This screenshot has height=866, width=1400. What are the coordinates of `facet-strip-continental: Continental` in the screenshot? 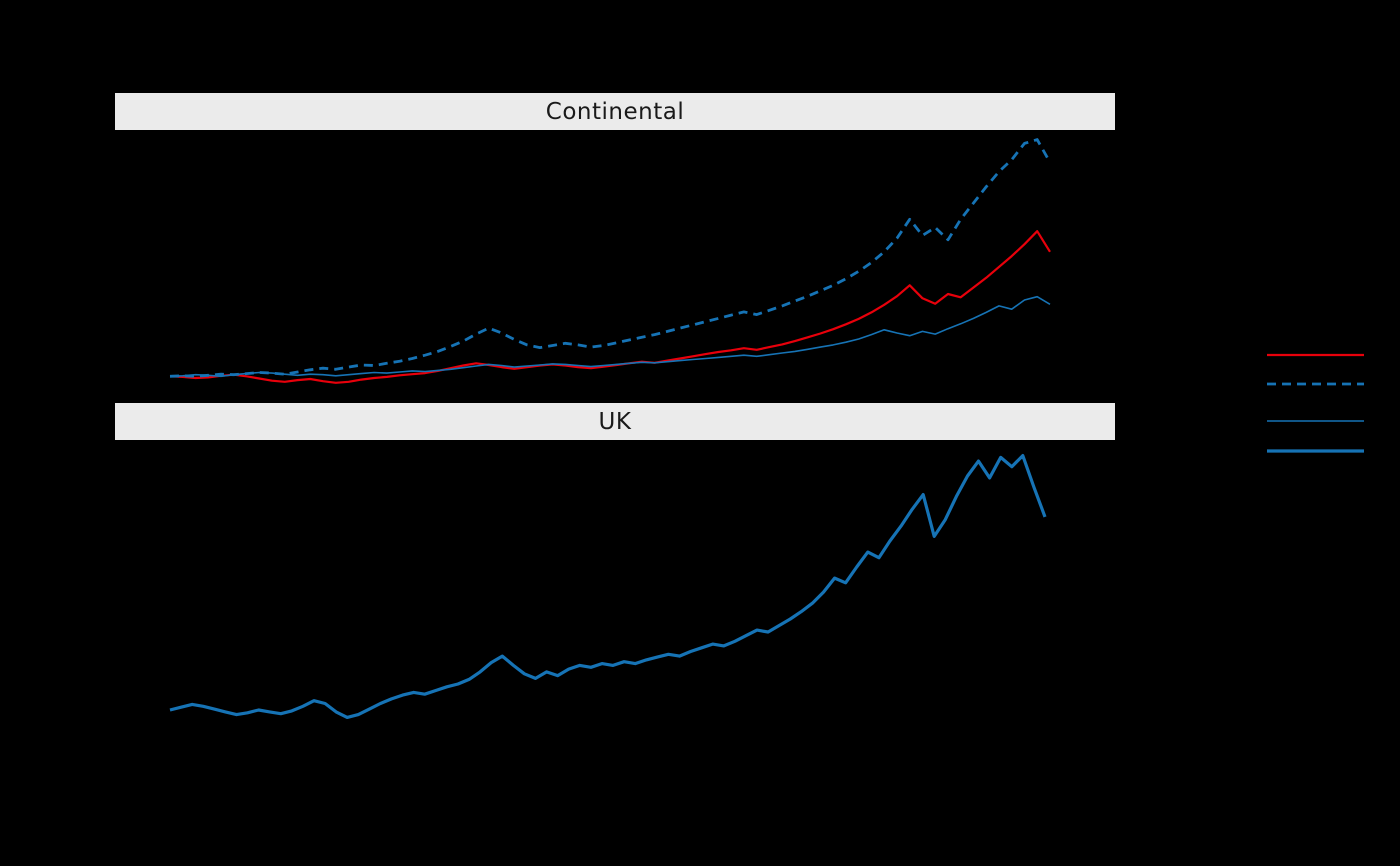 It's located at (615, 111).